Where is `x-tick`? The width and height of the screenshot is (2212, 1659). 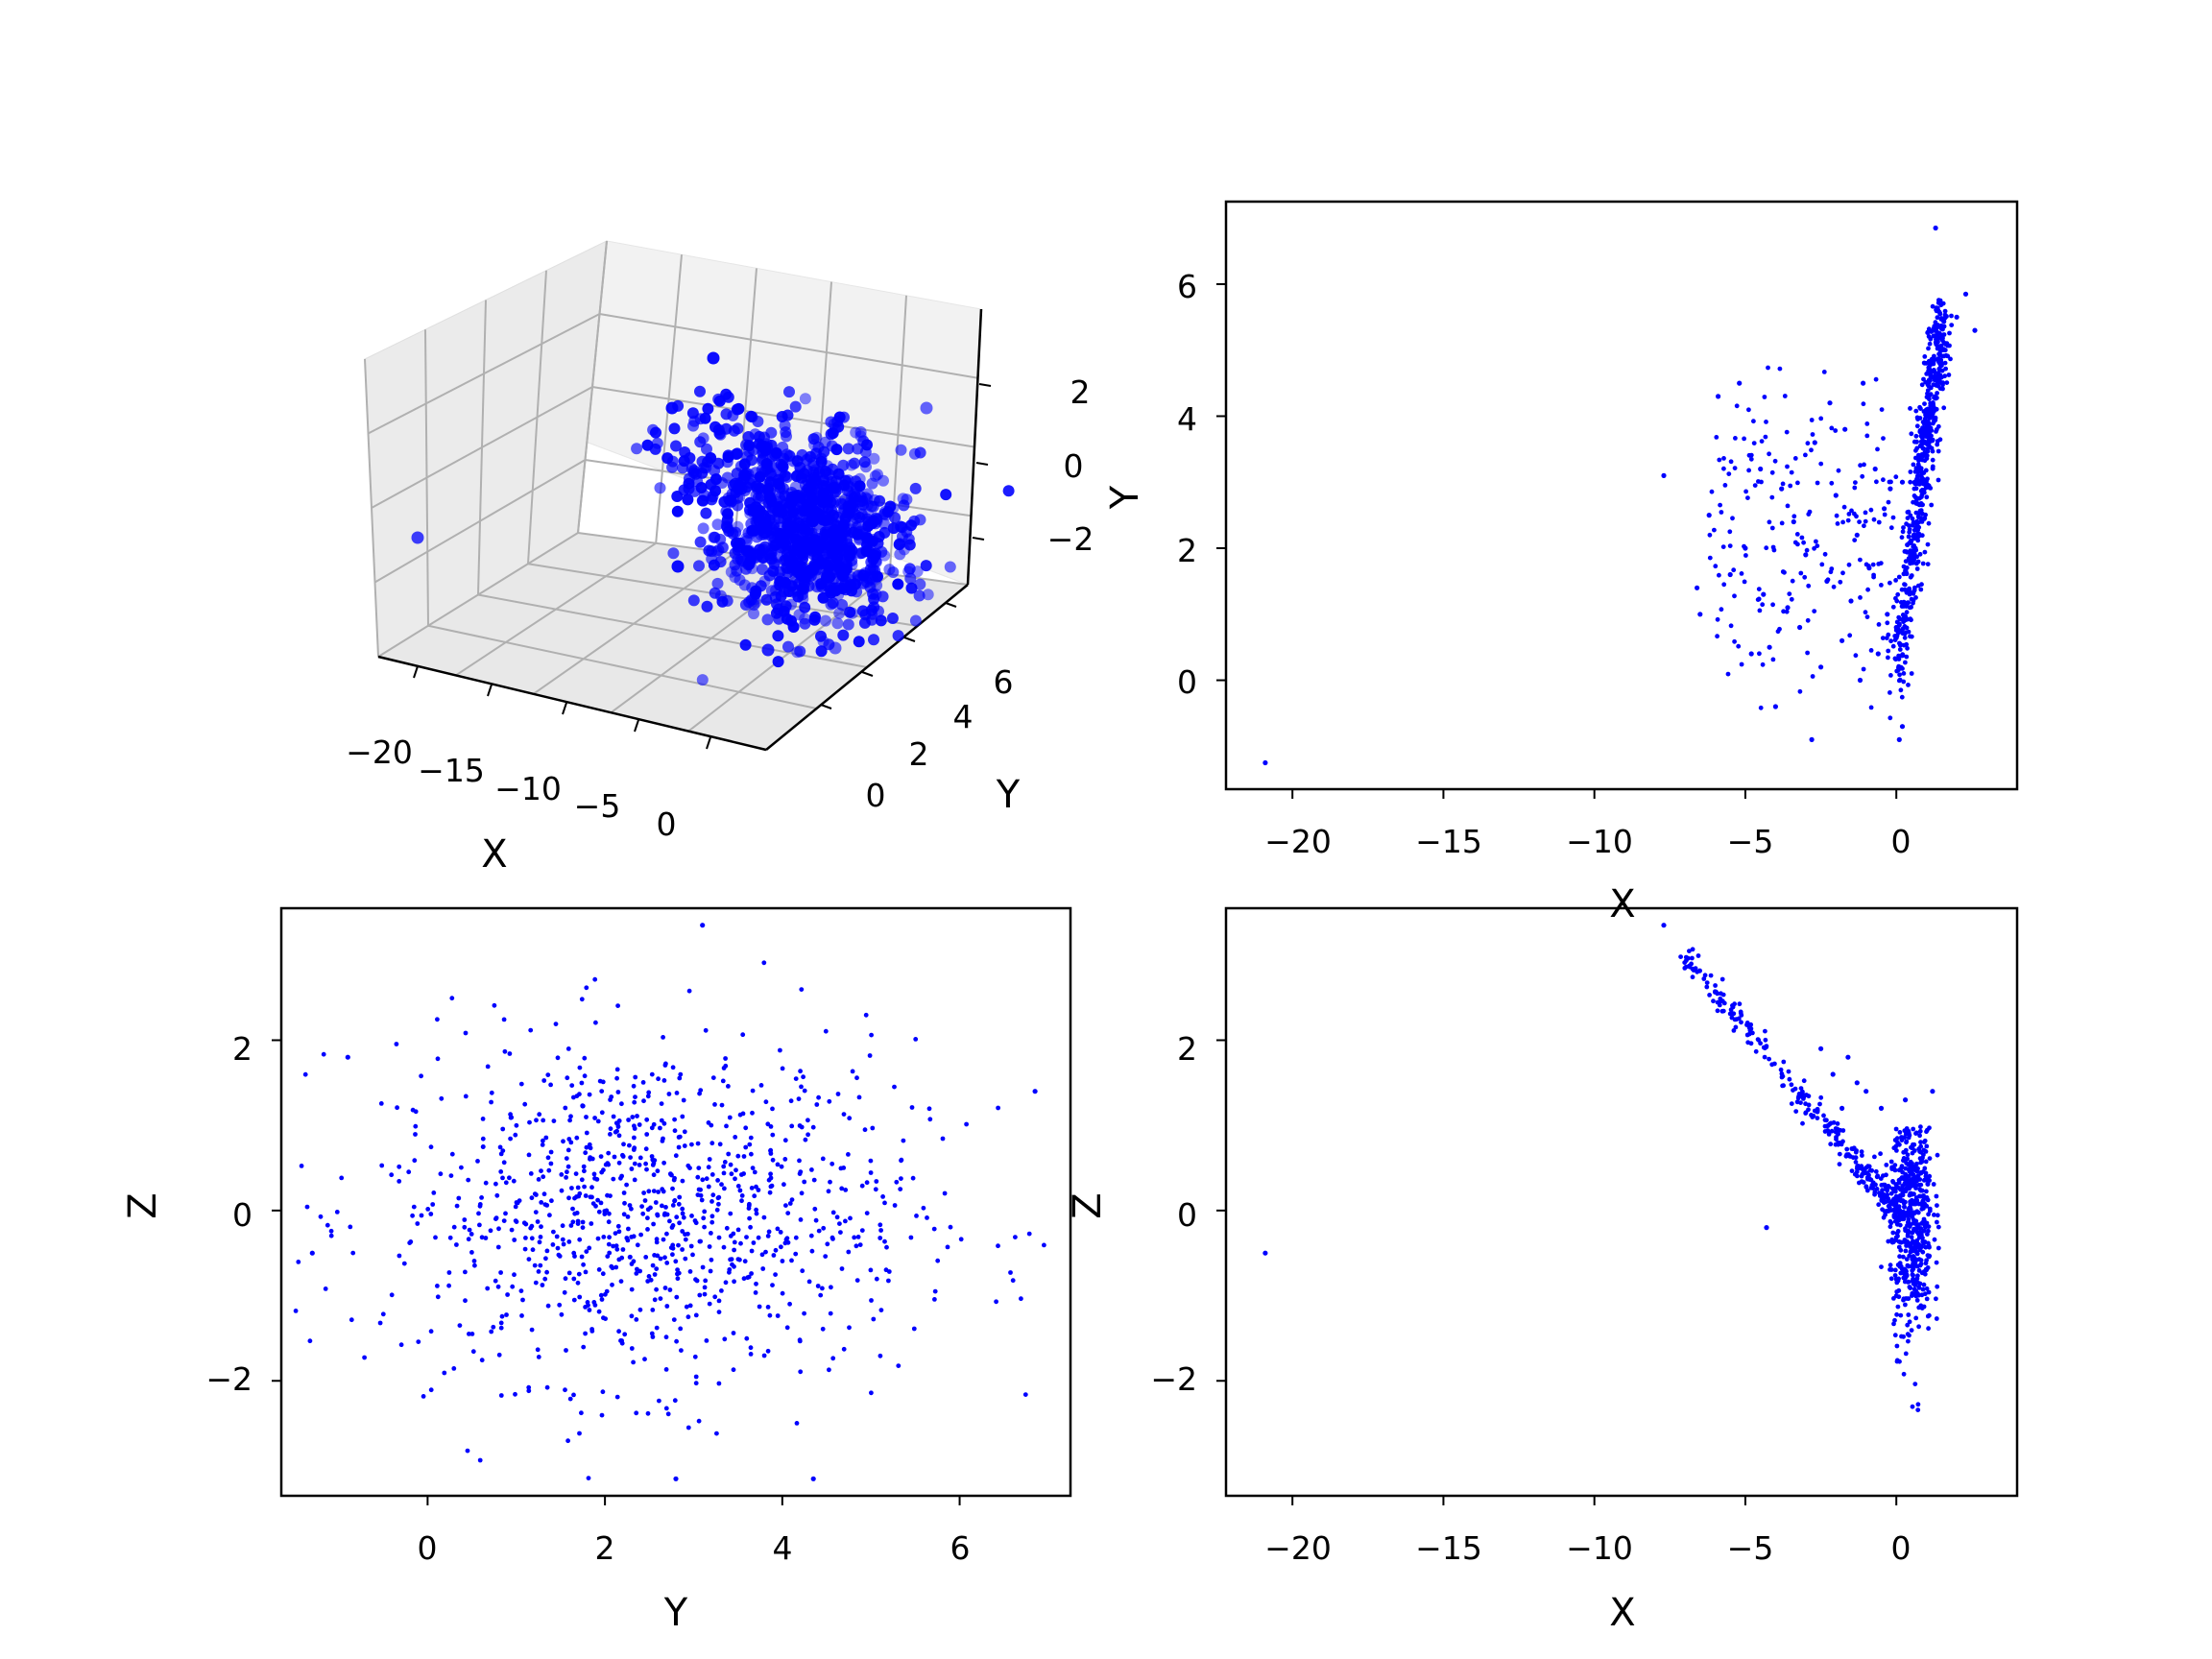 x-tick is located at coordinates (708, 743).